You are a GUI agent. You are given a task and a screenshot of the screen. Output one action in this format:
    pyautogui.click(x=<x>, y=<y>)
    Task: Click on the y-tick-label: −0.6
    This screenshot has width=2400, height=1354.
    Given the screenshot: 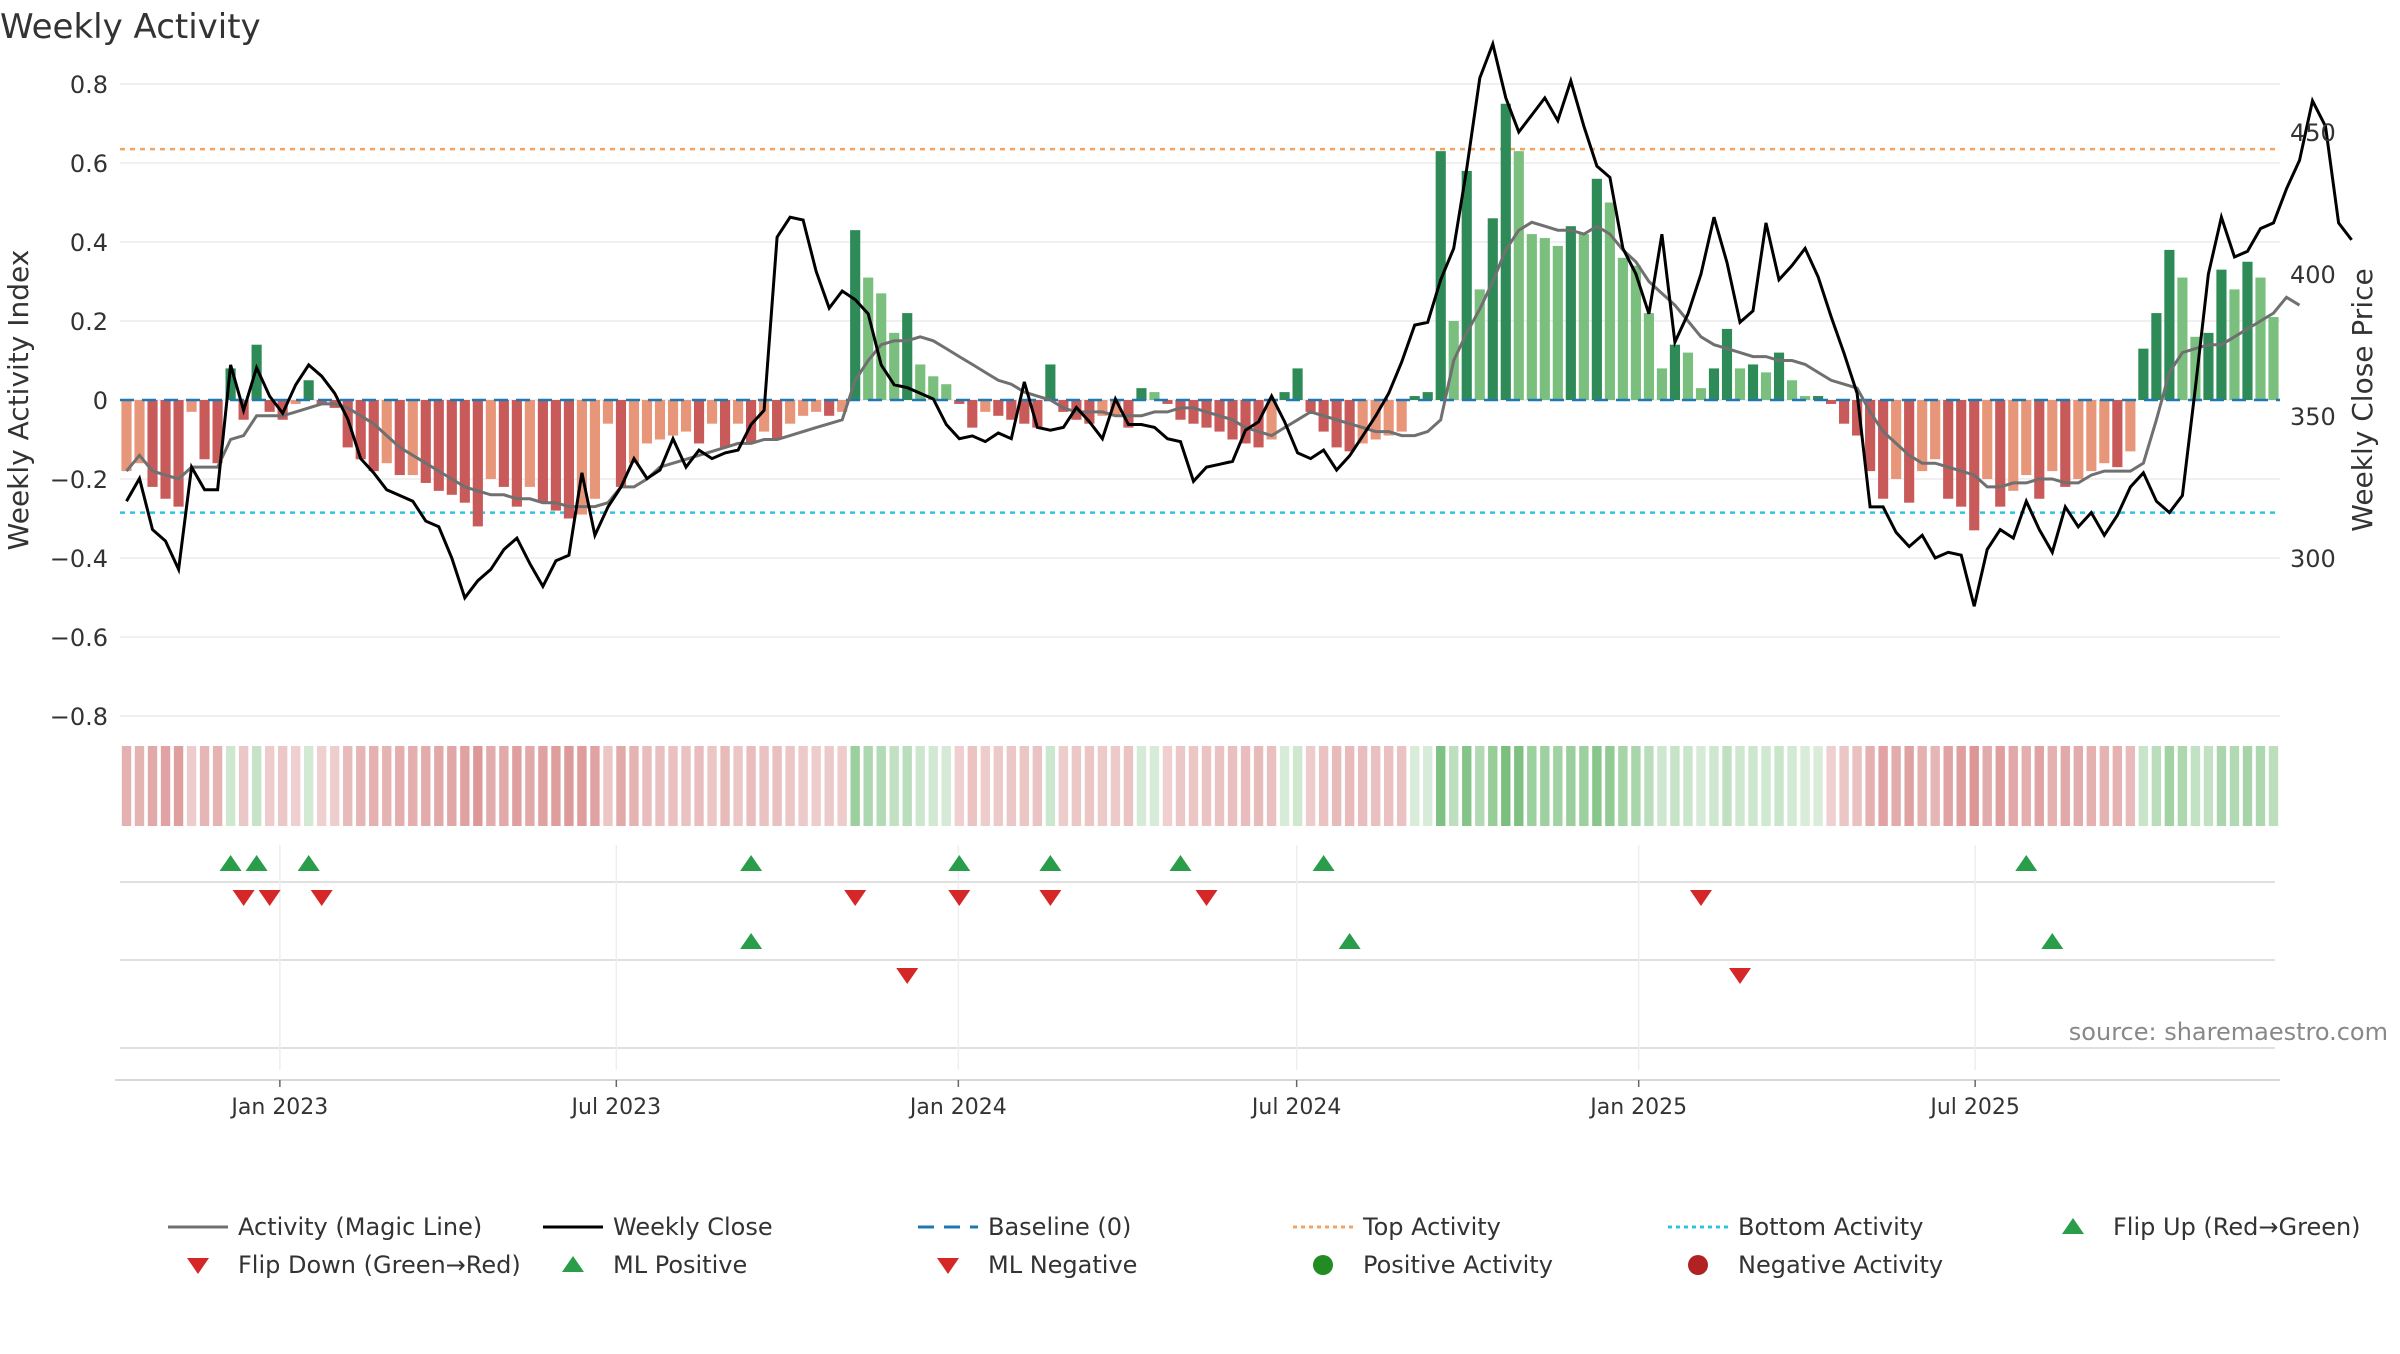 What is the action you would take?
    pyautogui.click(x=79, y=638)
    